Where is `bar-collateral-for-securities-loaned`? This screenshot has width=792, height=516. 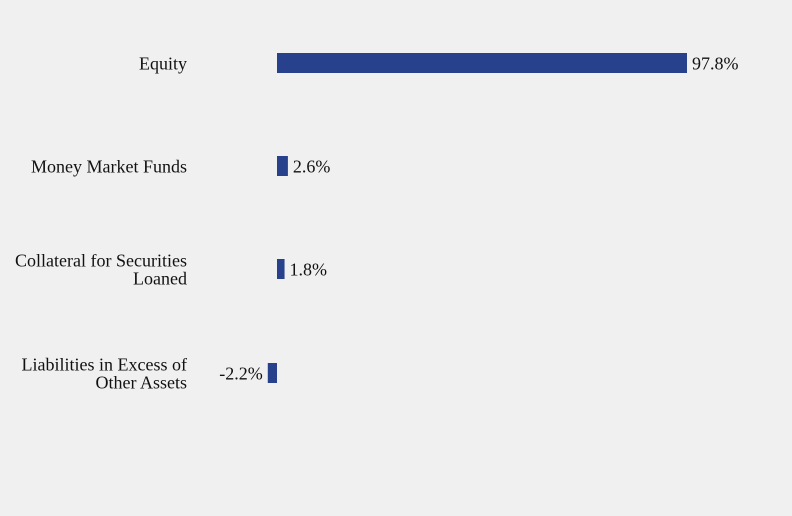 bar-collateral-for-securities-loaned is located at coordinates (281, 269).